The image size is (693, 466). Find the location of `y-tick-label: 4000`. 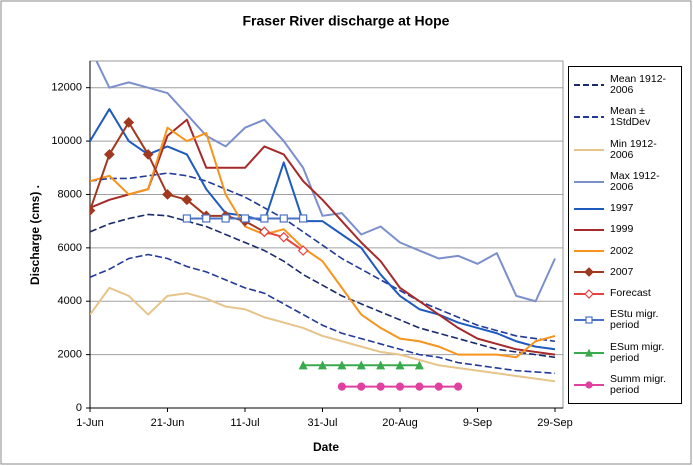

y-tick-label: 4000 is located at coordinates (70, 301).